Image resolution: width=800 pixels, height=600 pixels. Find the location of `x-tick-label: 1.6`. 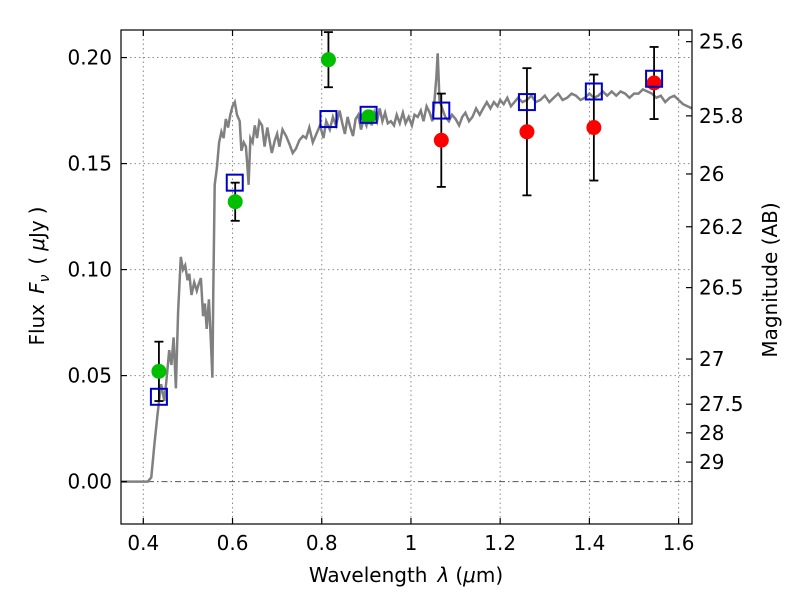

x-tick-label: 1.6 is located at coordinates (679, 543).